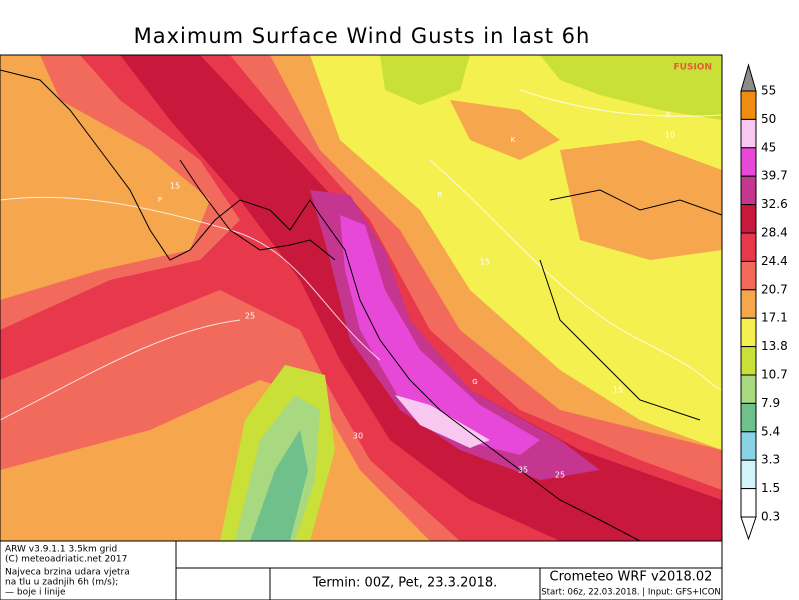 The image size is (799, 600). I want to click on model-line: ARW v3.9.1.1 3.5km grid, so click(61, 550).